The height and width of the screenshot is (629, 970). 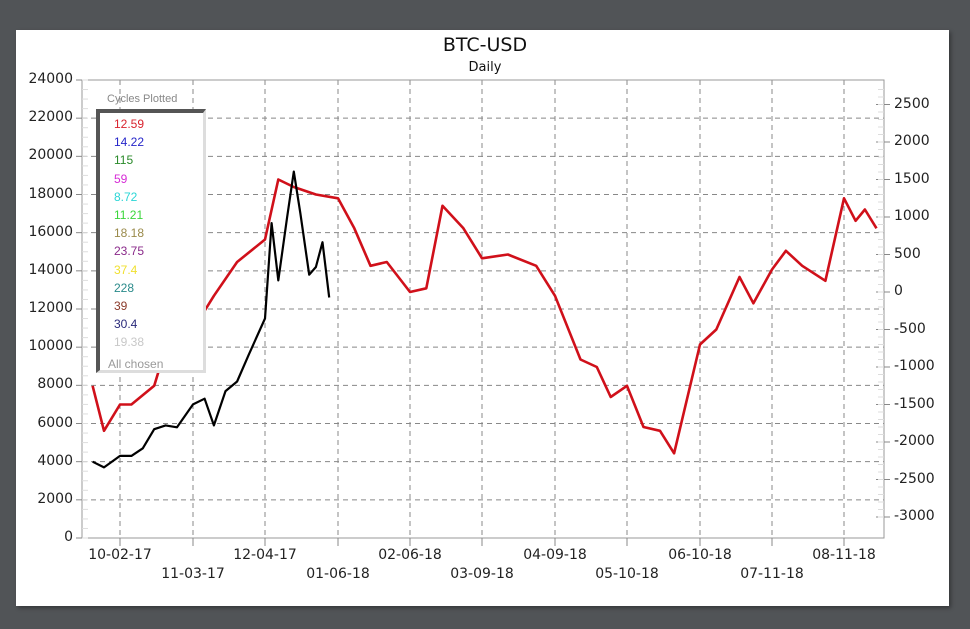 I want to click on legend-item: 23.75, so click(x=129, y=251).